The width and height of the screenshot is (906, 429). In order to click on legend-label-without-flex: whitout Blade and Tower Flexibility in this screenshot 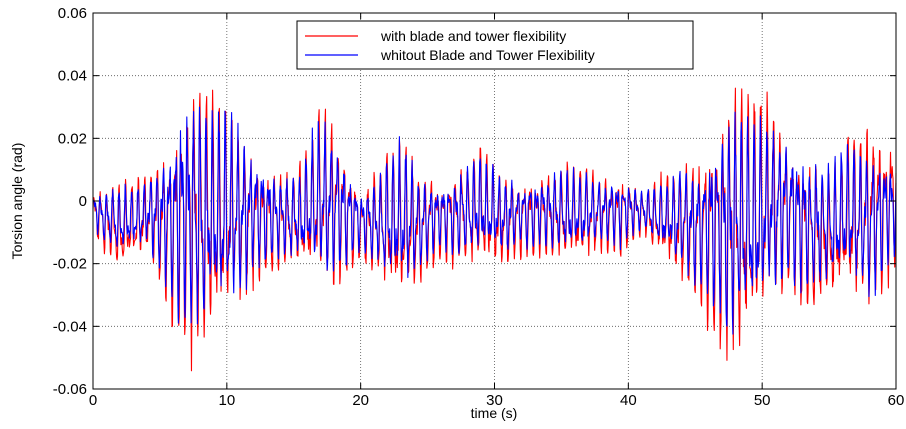, I will do `click(487, 55)`.